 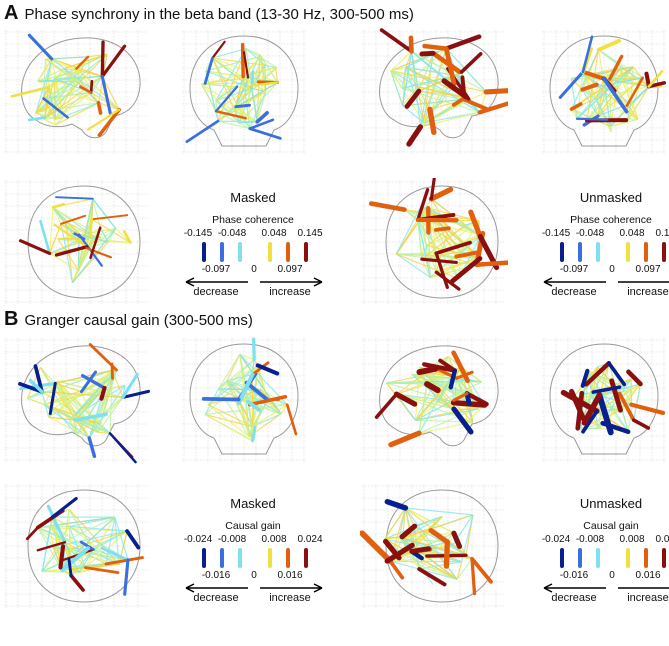 What do you see at coordinates (76, 400) in the screenshot?
I see `brain-b-masked-sagittal` at bounding box center [76, 400].